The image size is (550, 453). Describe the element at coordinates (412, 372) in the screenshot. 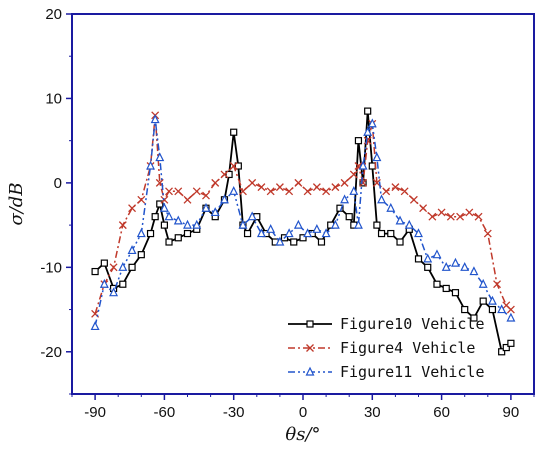

I see `legend-label: Figure11 Vehicle` at that location.